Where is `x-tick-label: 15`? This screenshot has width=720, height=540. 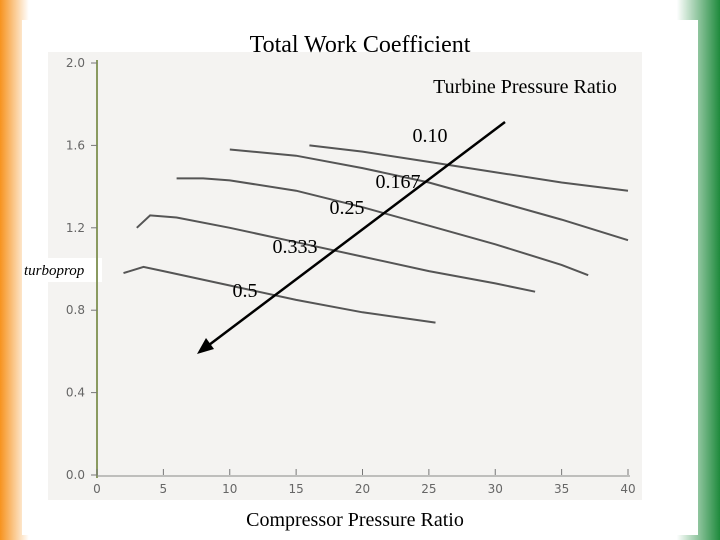 x-tick-label: 15 is located at coordinates (295, 489).